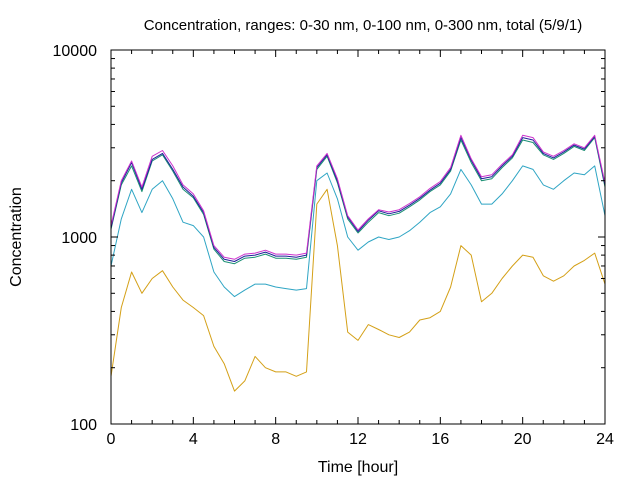  What do you see at coordinates (111, 439) in the screenshot?
I see `x-tick-label: 0` at bounding box center [111, 439].